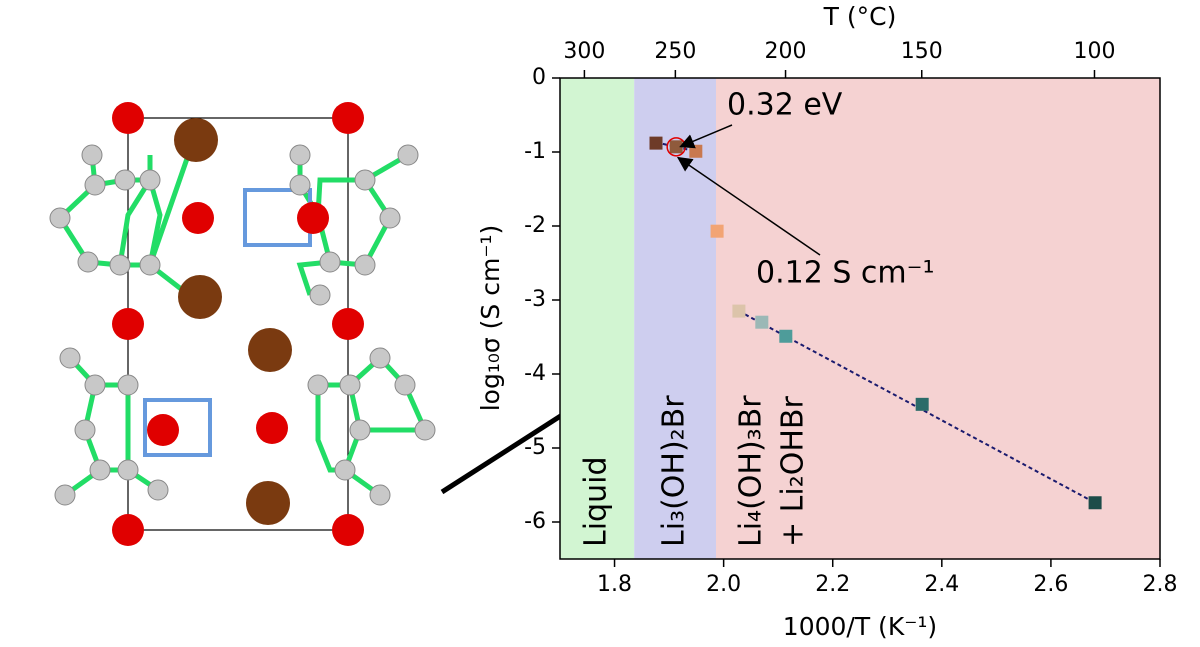 This screenshot has width=1200, height=647. I want to click on y-tick-label: -2, so click(535, 225).